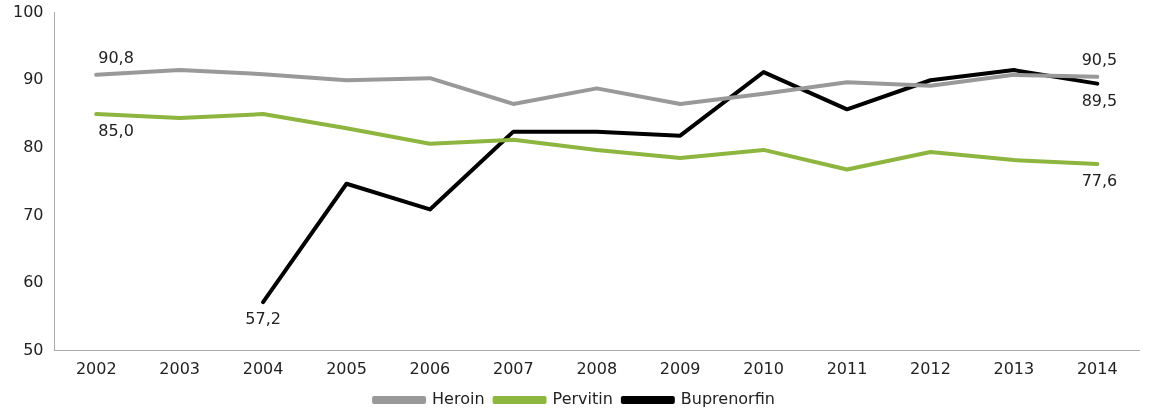  Describe the element at coordinates (33, 214) in the screenshot. I see `y-tick-label: 70` at that location.